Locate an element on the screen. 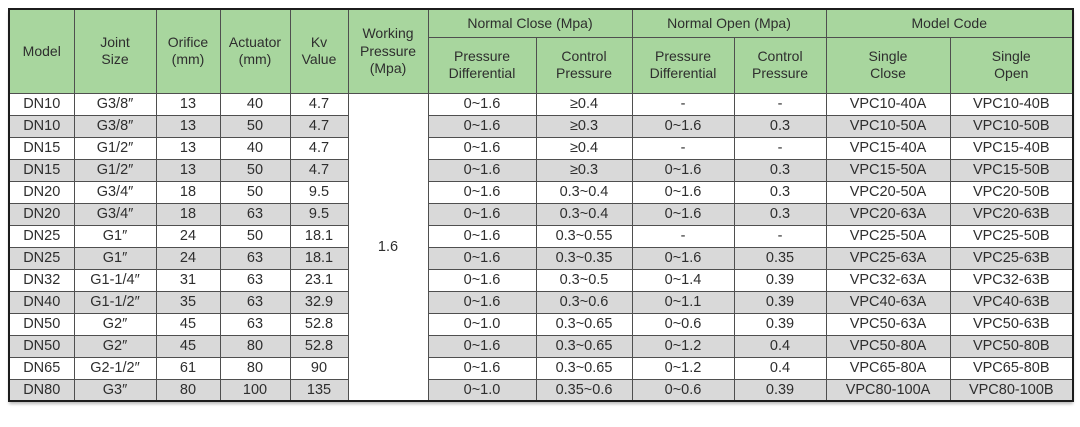 The height and width of the screenshot is (427, 1080). cell-kv: 90 is located at coordinates (319, 368).